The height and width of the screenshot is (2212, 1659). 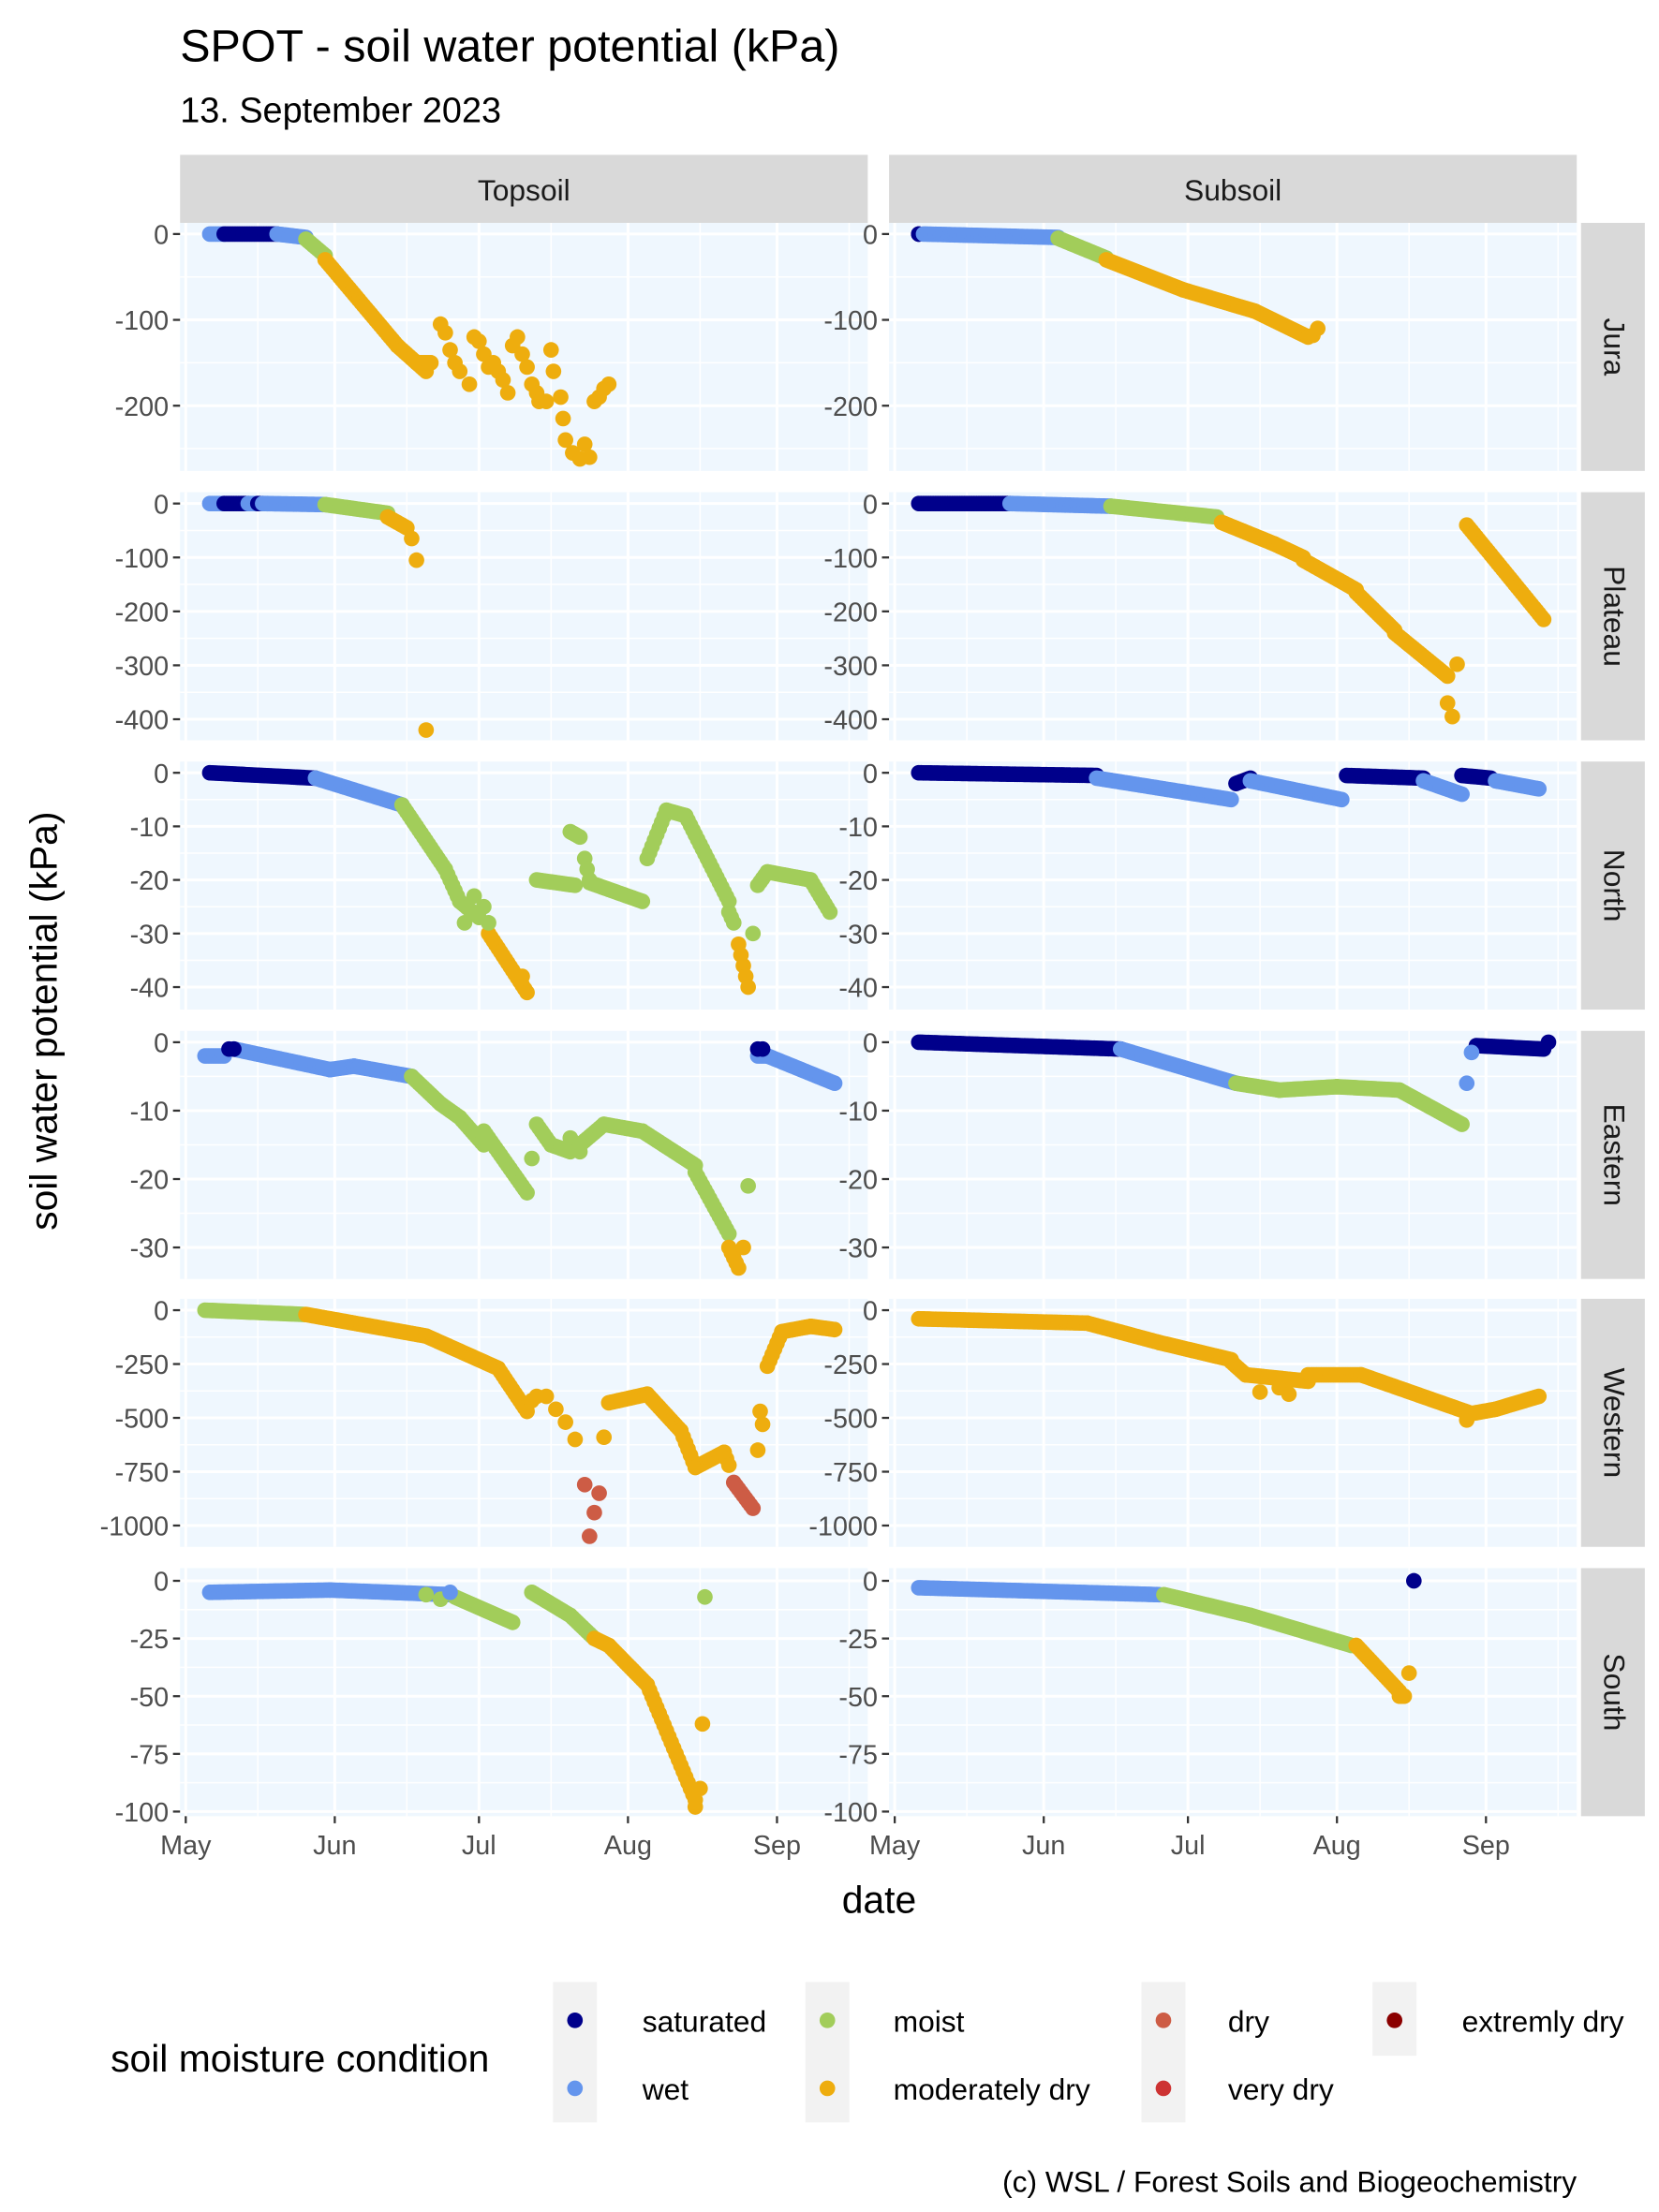 What do you see at coordinates (1208, 1153) in the screenshot?
I see `panel-eastern-subsoil: 0 -10 -20 -30` at bounding box center [1208, 1153].